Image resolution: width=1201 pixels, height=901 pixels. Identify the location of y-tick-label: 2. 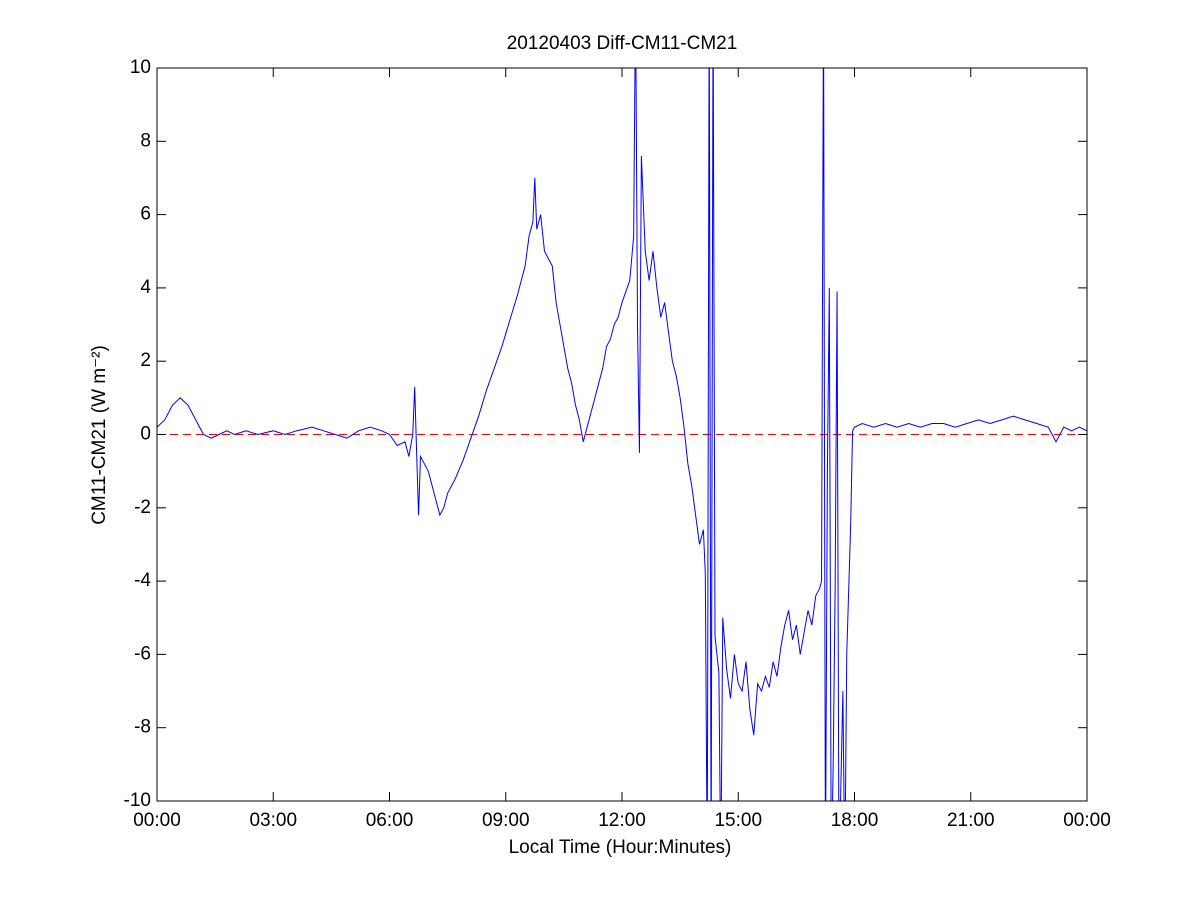
(145, 360).